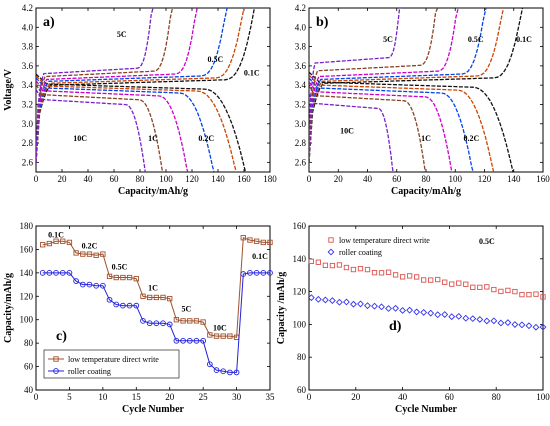 The width and height of the screenshot is (550, 426). Describe the element at coordinates (137, 397) in the screenshot. I see `x-tick-label: 15` at that location.